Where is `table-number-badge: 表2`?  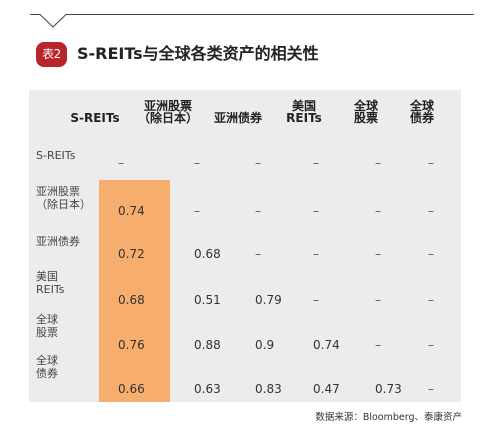
table-number-badge: 表2 is located at coordinates (51, 54).